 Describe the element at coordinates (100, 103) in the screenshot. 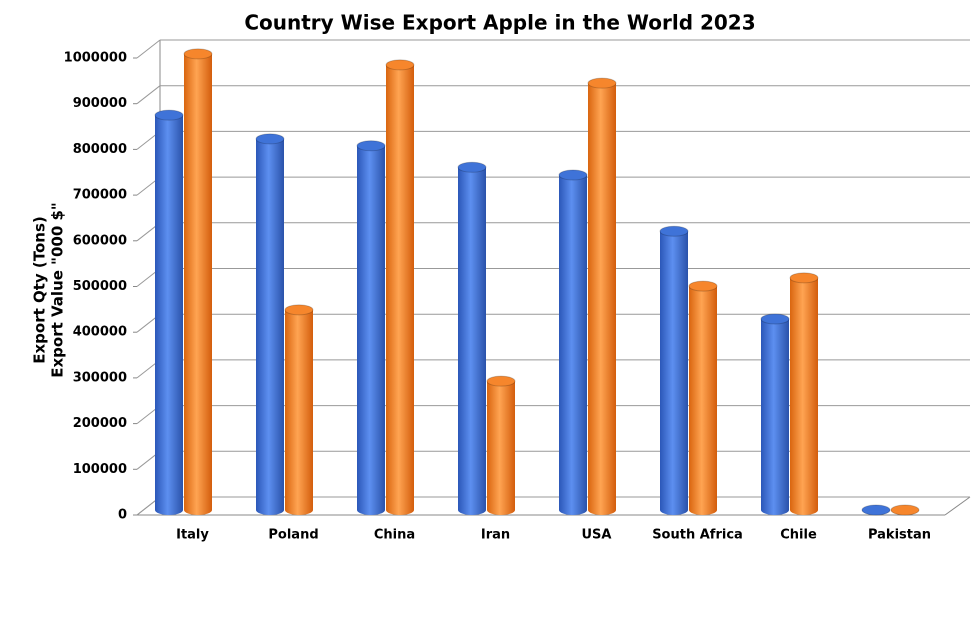

I see `y-tick-label: 900000` at that location.